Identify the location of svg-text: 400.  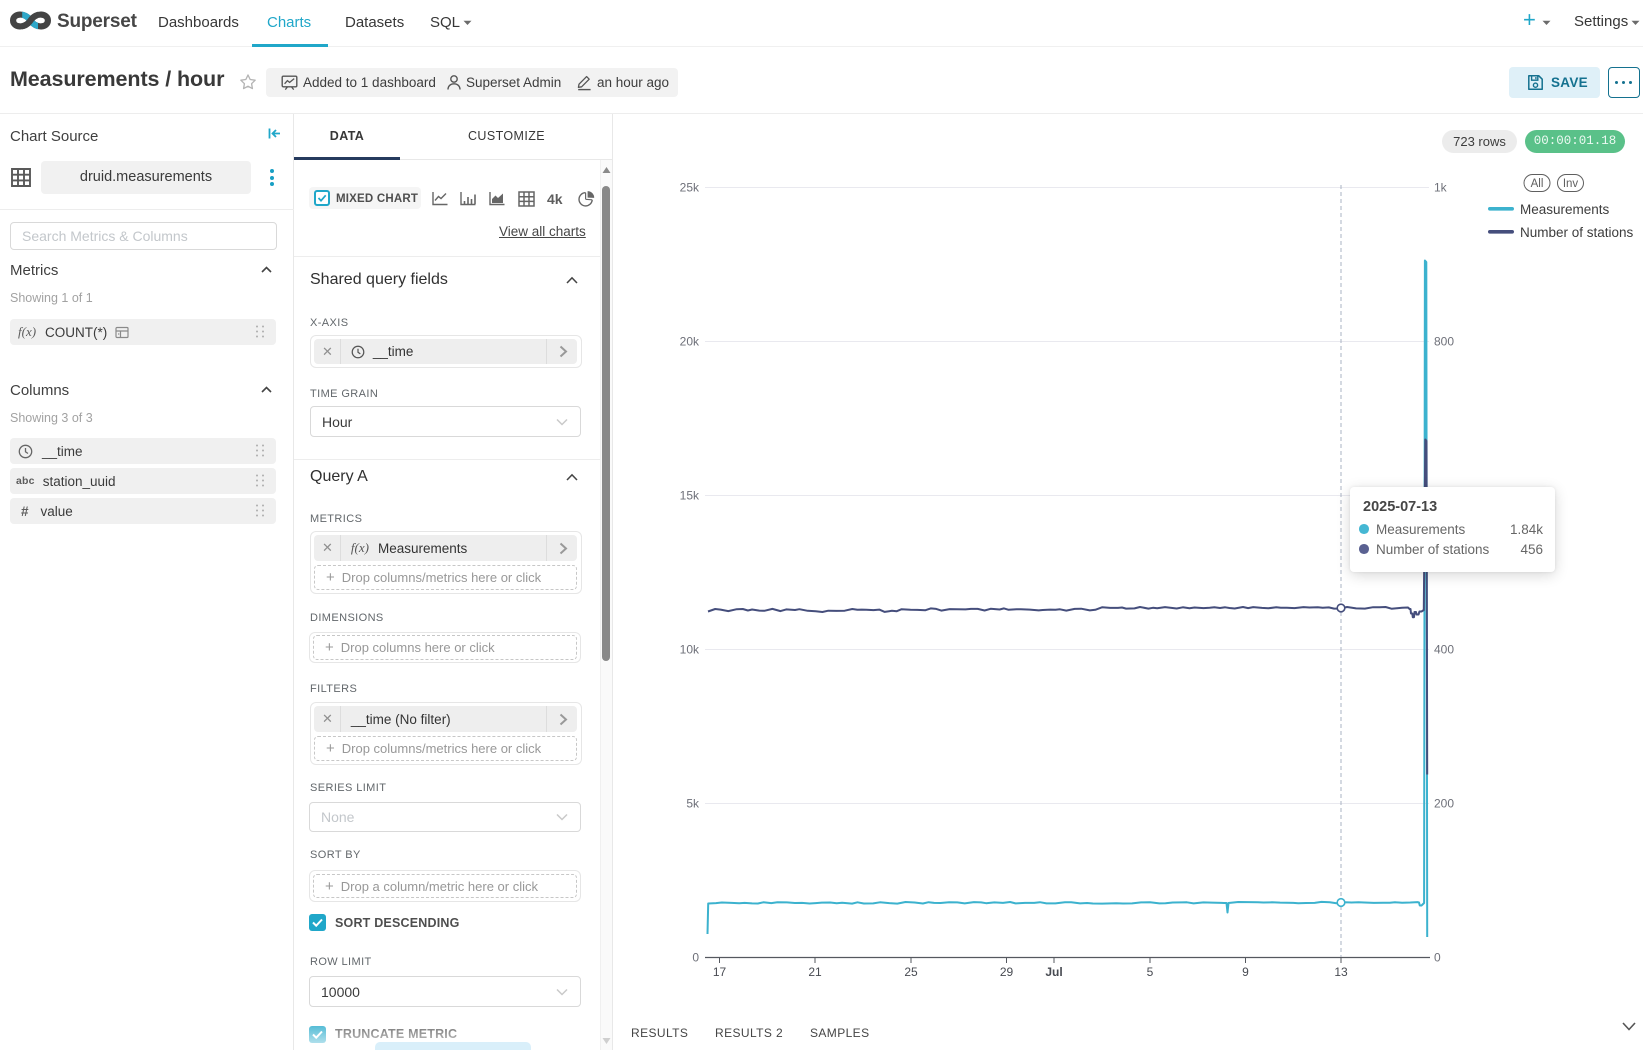
(1444, 650).